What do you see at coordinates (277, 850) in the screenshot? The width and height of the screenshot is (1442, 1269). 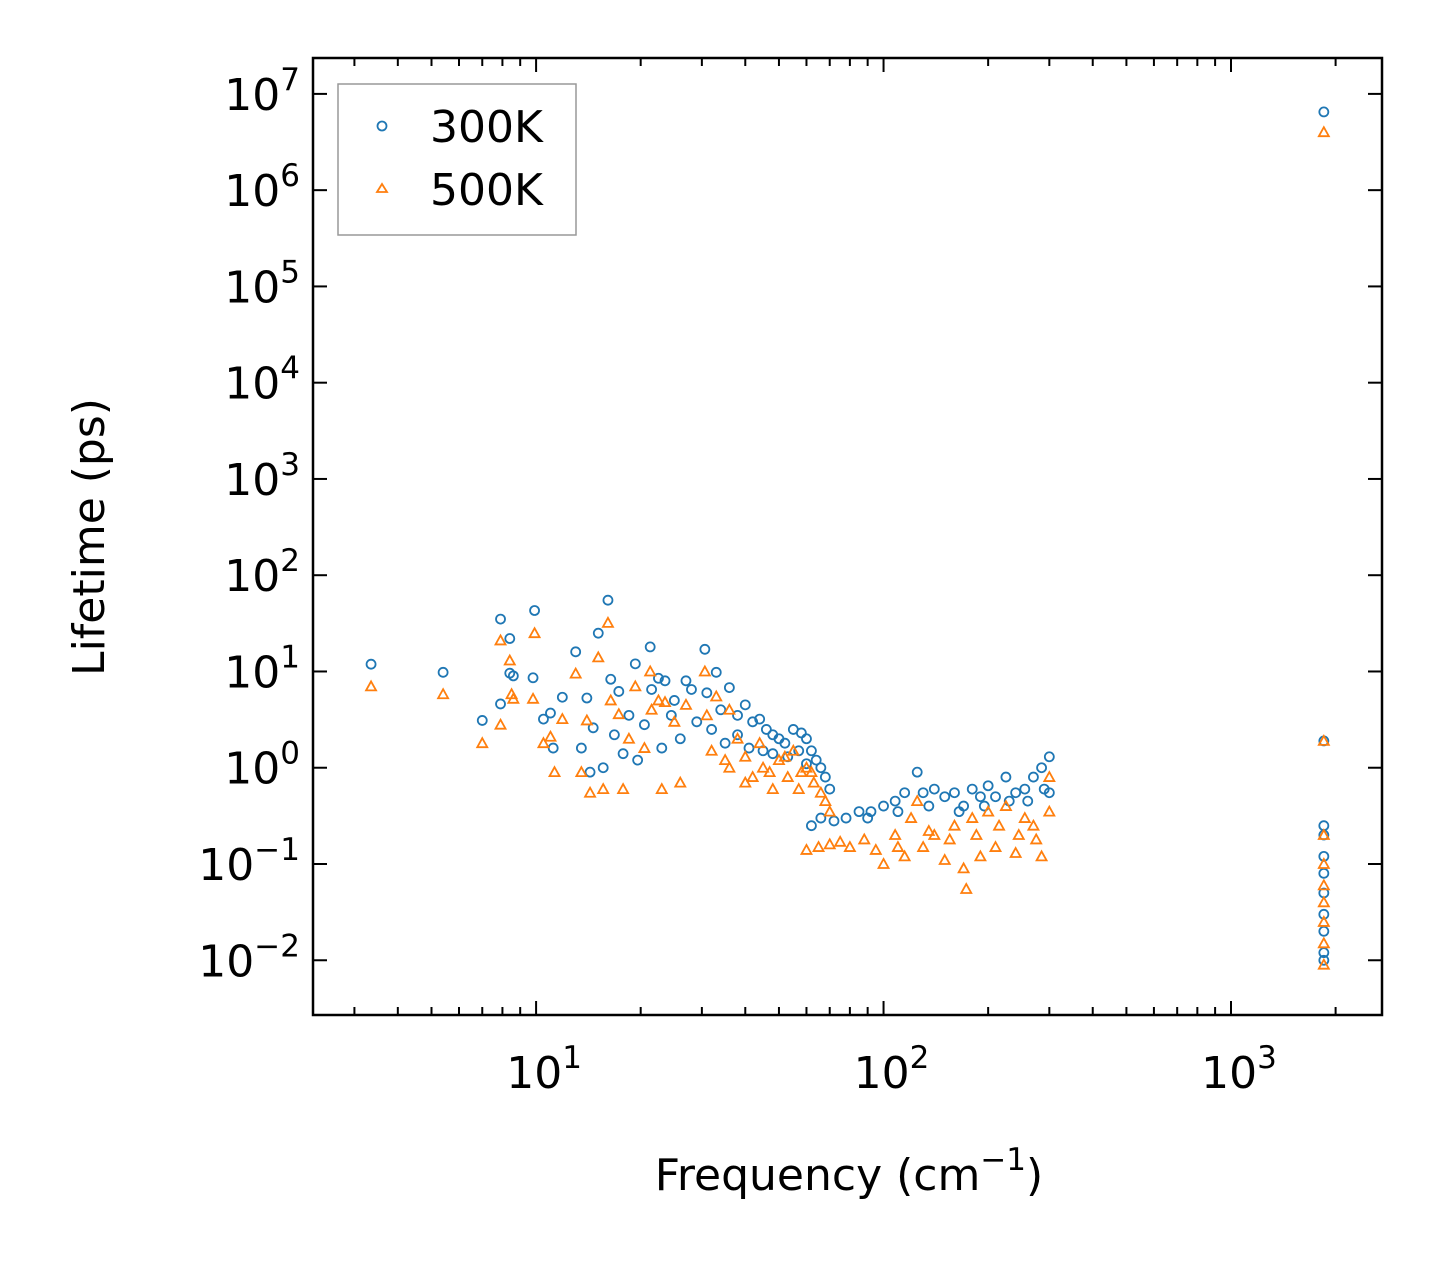 I see `tick-exponent: −1` at bounding box center [277, 850].